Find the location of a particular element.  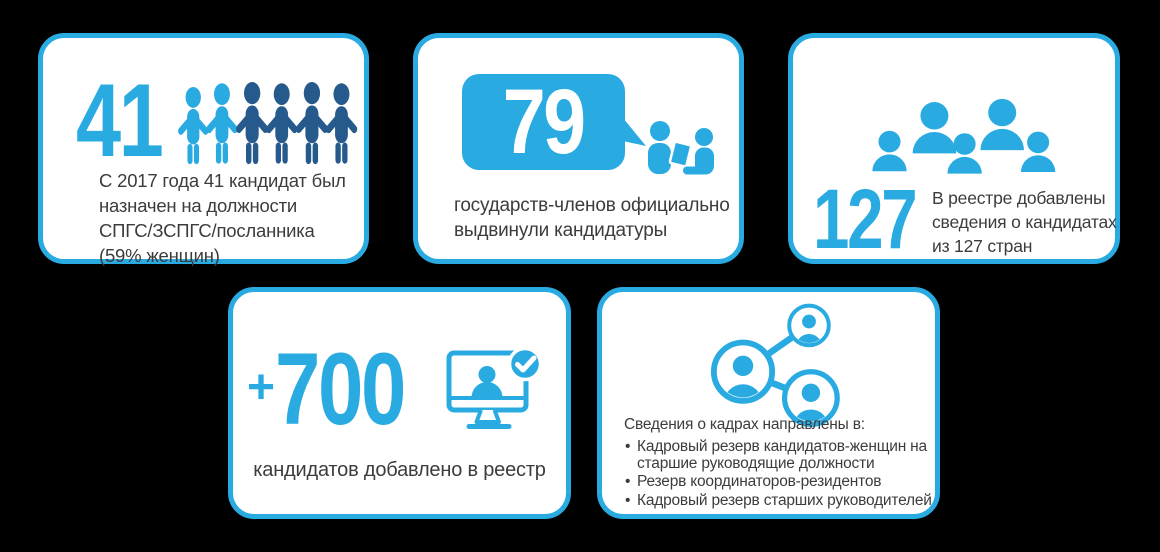

description-line: выдвинули кандидатуры is located at coordinates (561, 230).